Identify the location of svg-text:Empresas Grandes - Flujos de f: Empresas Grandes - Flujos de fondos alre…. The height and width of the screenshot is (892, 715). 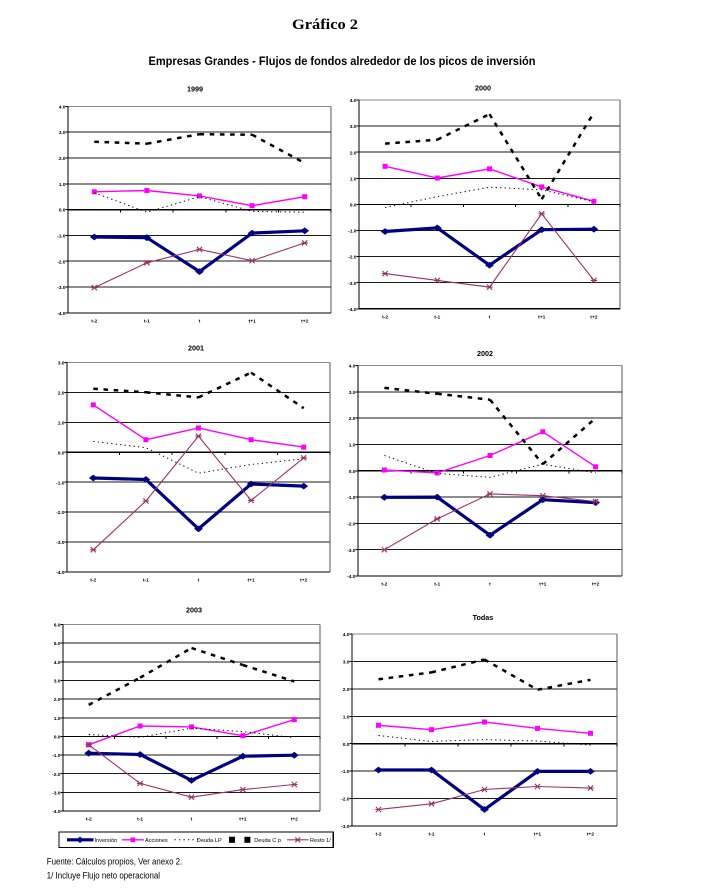
(342, 61).